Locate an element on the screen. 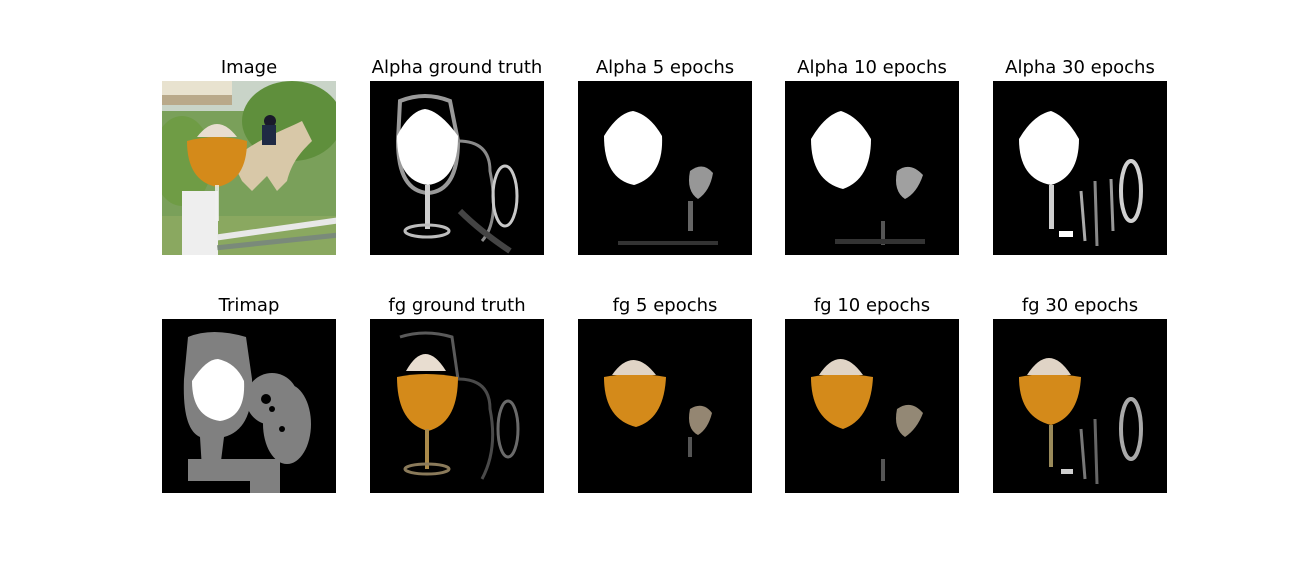  alpha-30-epochs-image is located at coordinates (1080, 168).